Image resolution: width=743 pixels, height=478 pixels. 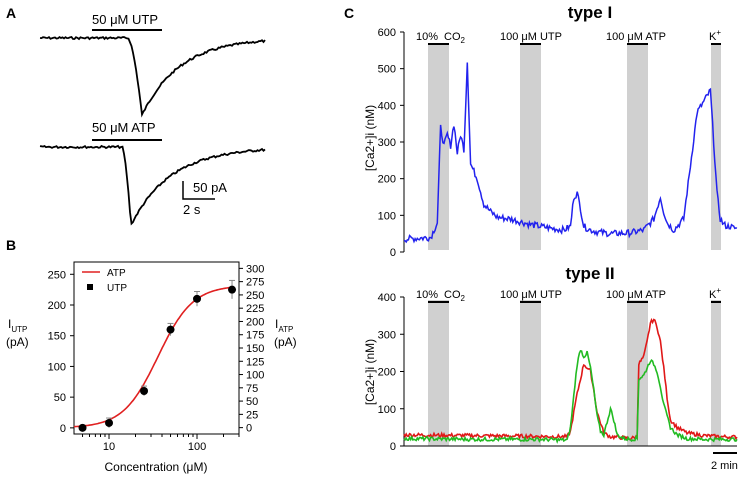 What do you see at coordinates (152, 76) in the screenshot?
I see `utp-current-trace` at bounding box center [152, 76].